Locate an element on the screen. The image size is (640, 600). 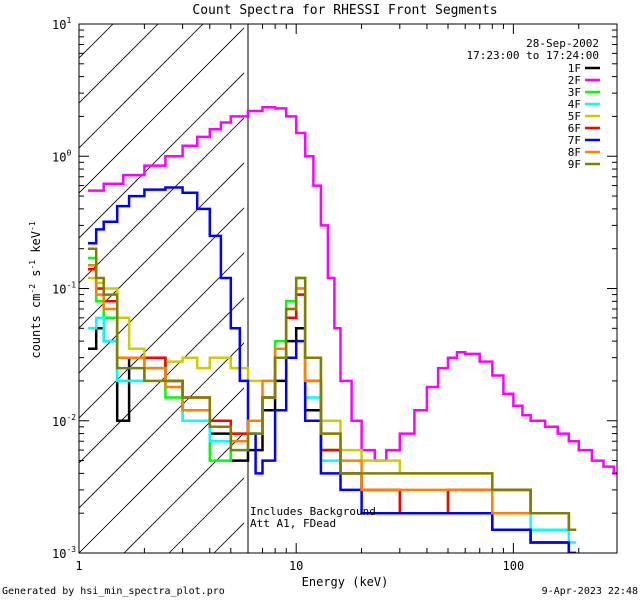
background-annotation: Includes Background is located at coordinates (313, 511).